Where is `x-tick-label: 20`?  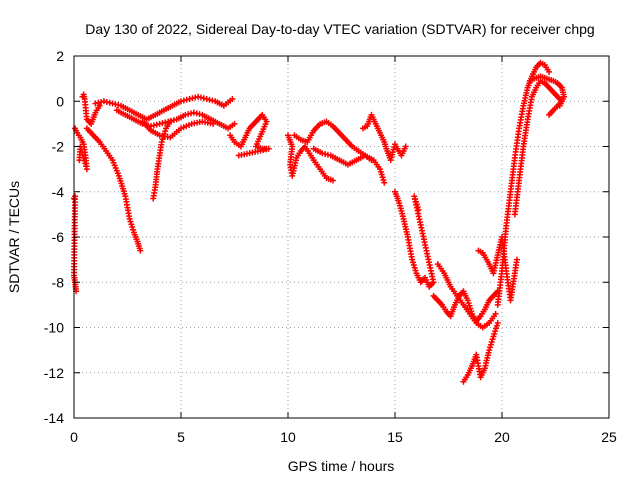
x-tick-label: 20 is located at coordinates (502, 437).